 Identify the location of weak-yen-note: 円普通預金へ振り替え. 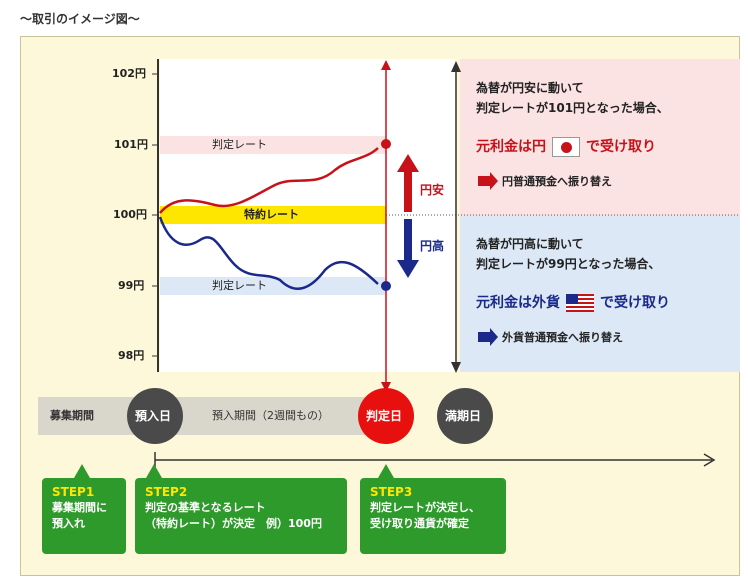
(557, 181).